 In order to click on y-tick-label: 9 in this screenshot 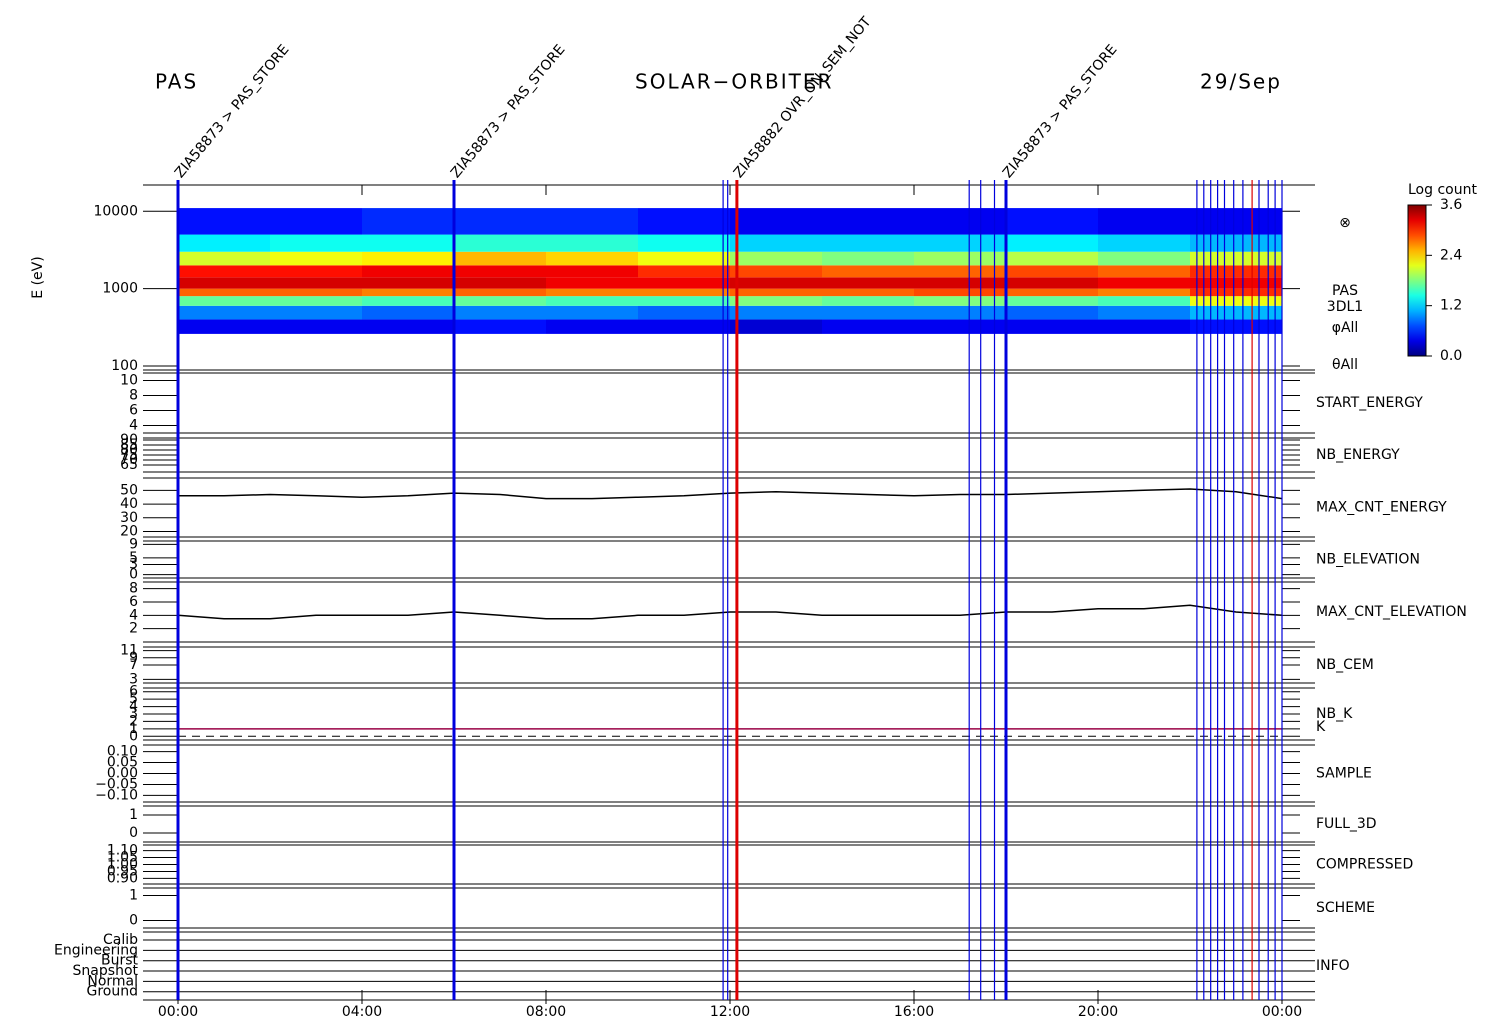, I will do `click(133, 658)`.